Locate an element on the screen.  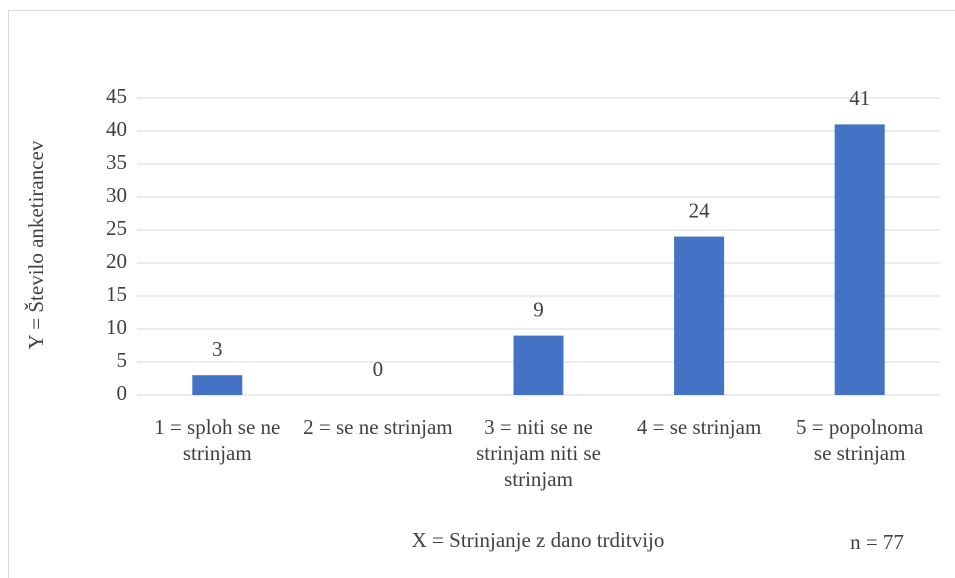
y-tick-label: 35 is located at coordinates (116, 162).